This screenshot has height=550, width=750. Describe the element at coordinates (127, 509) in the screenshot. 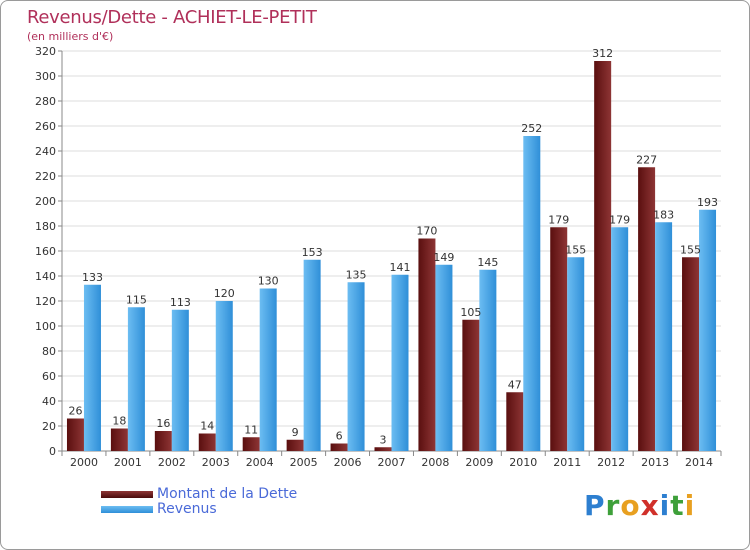

I see `legend-swatch-revenue` at that location.